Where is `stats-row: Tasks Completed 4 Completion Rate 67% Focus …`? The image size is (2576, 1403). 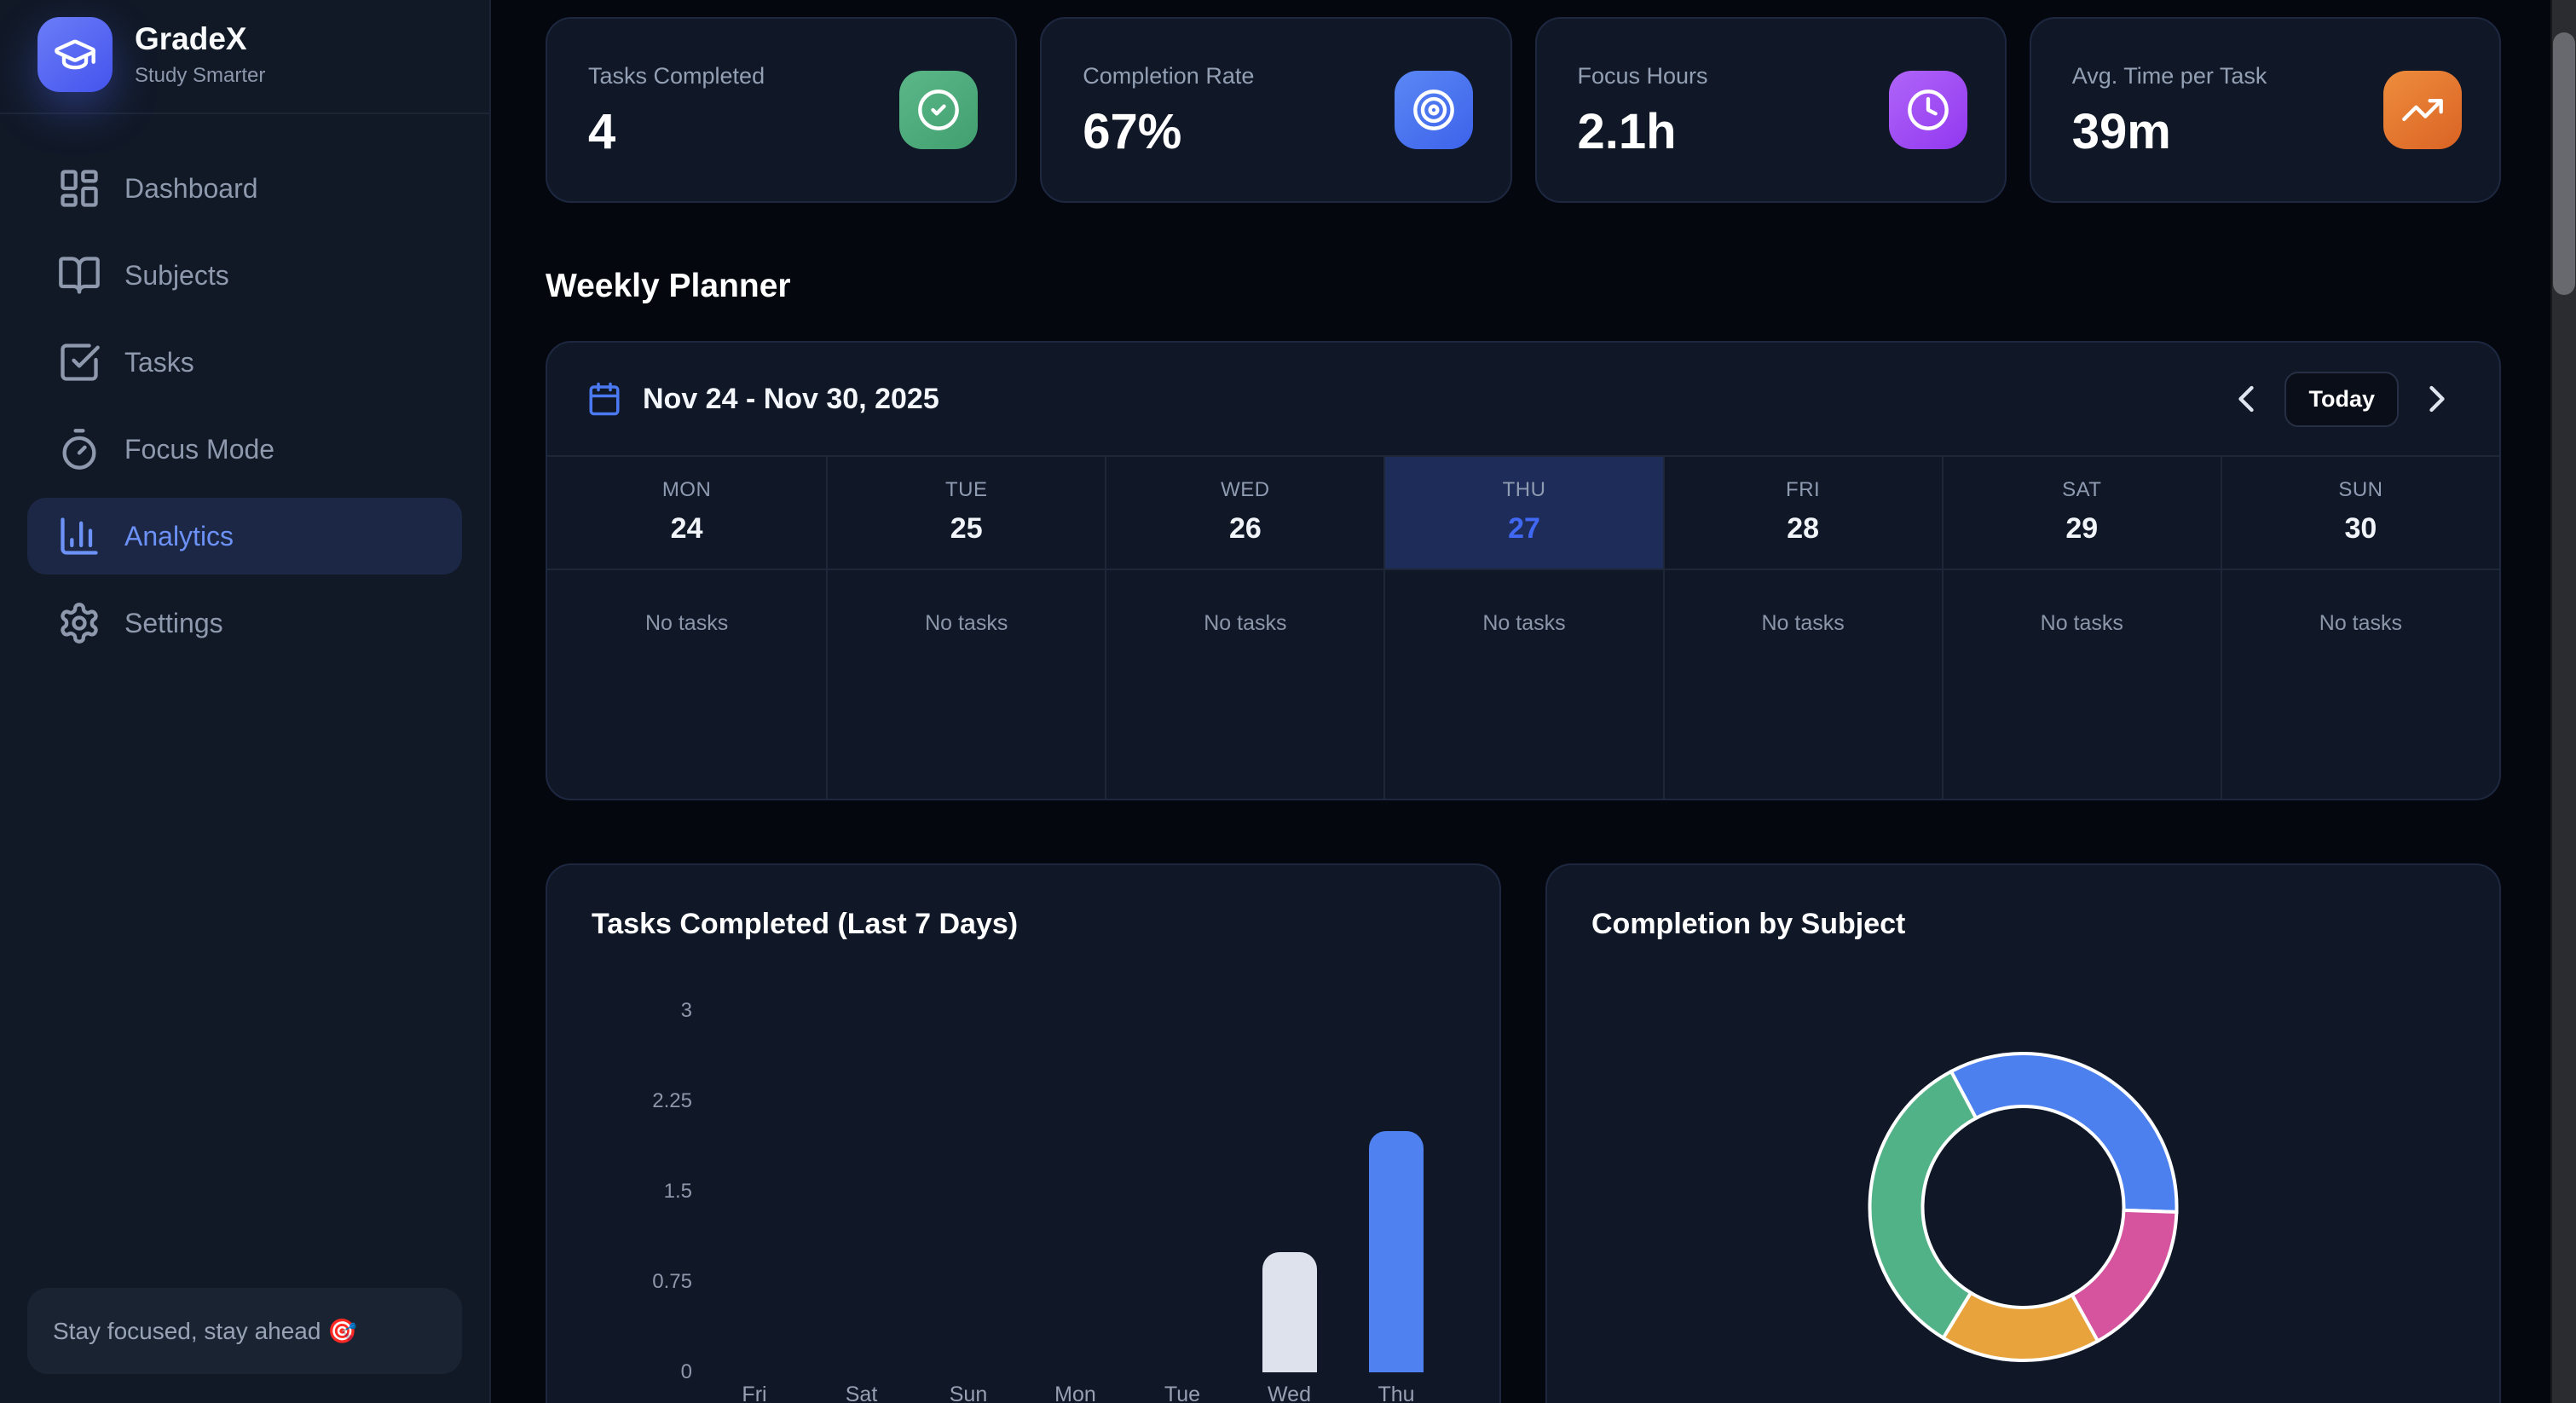 stats-row: Tasks Completed 4 Completion Rate 67% Focus … is located at coordinates (1523, 110).